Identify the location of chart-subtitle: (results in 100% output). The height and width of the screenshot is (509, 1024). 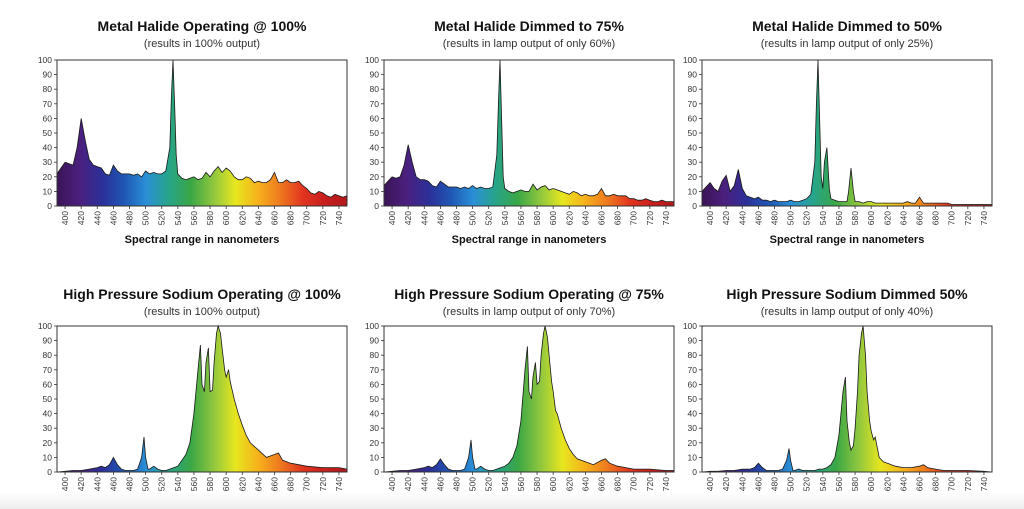
(202, 44).